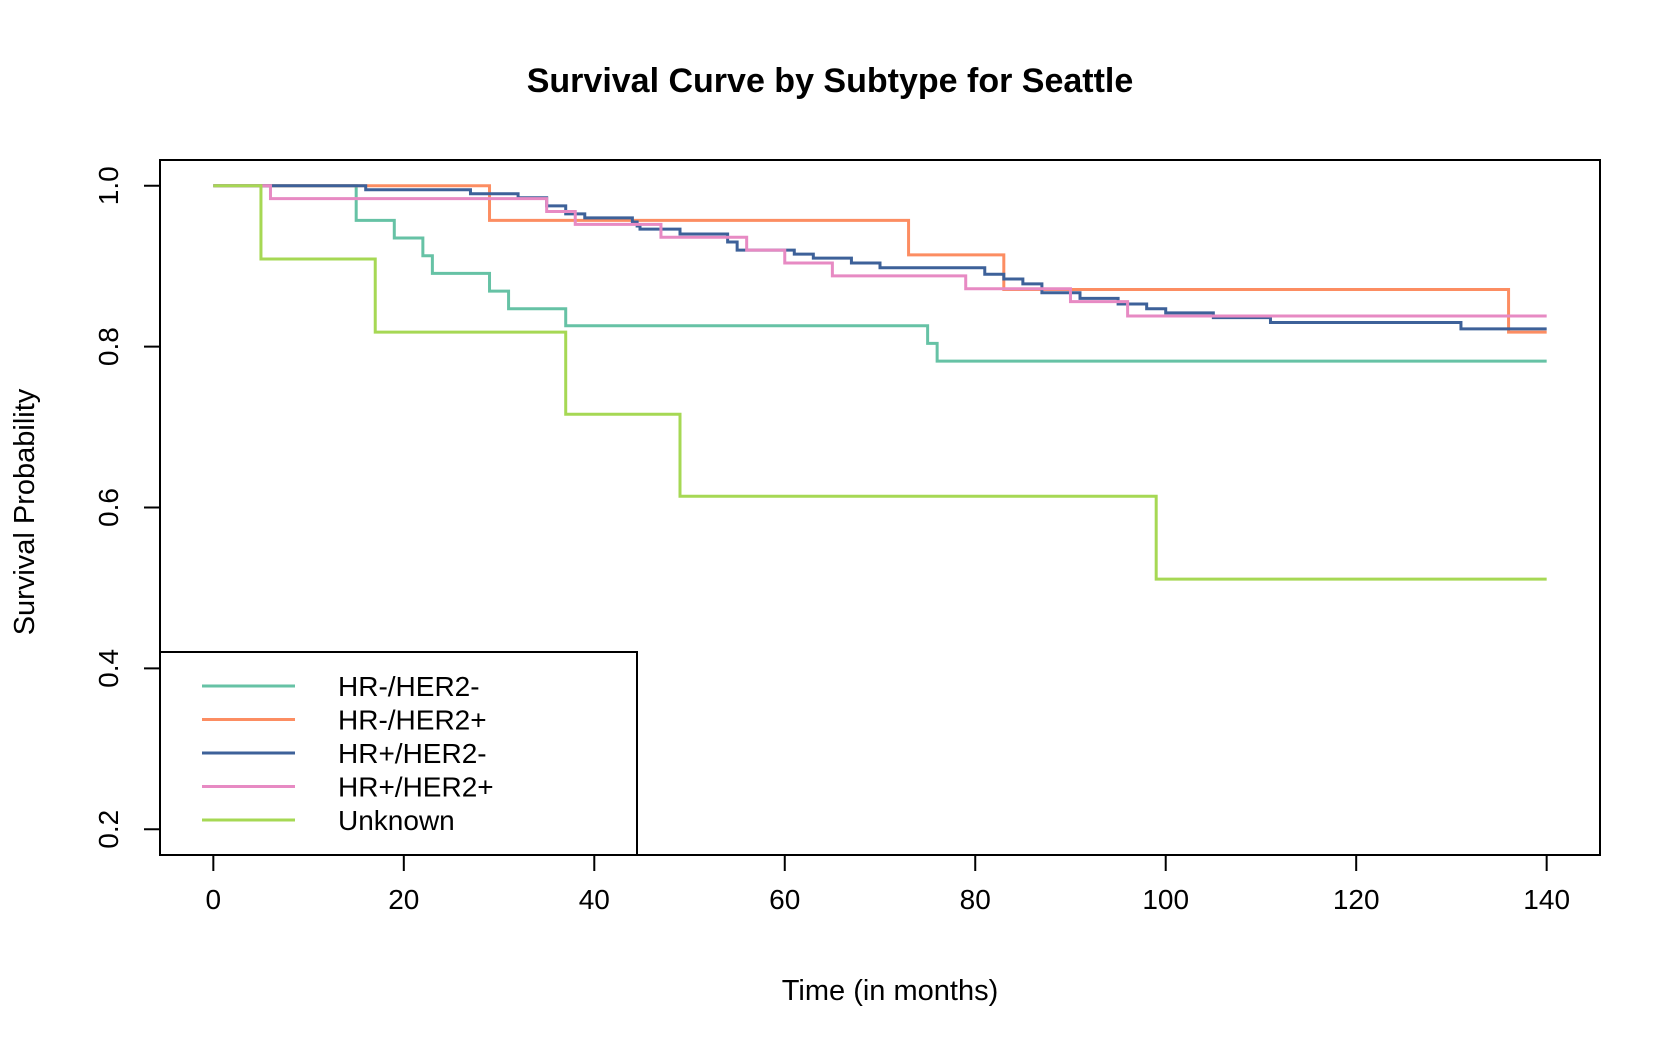 The image size is (1660, 1040). I want to click on x-tick-label: 140, so click(1546, 899).